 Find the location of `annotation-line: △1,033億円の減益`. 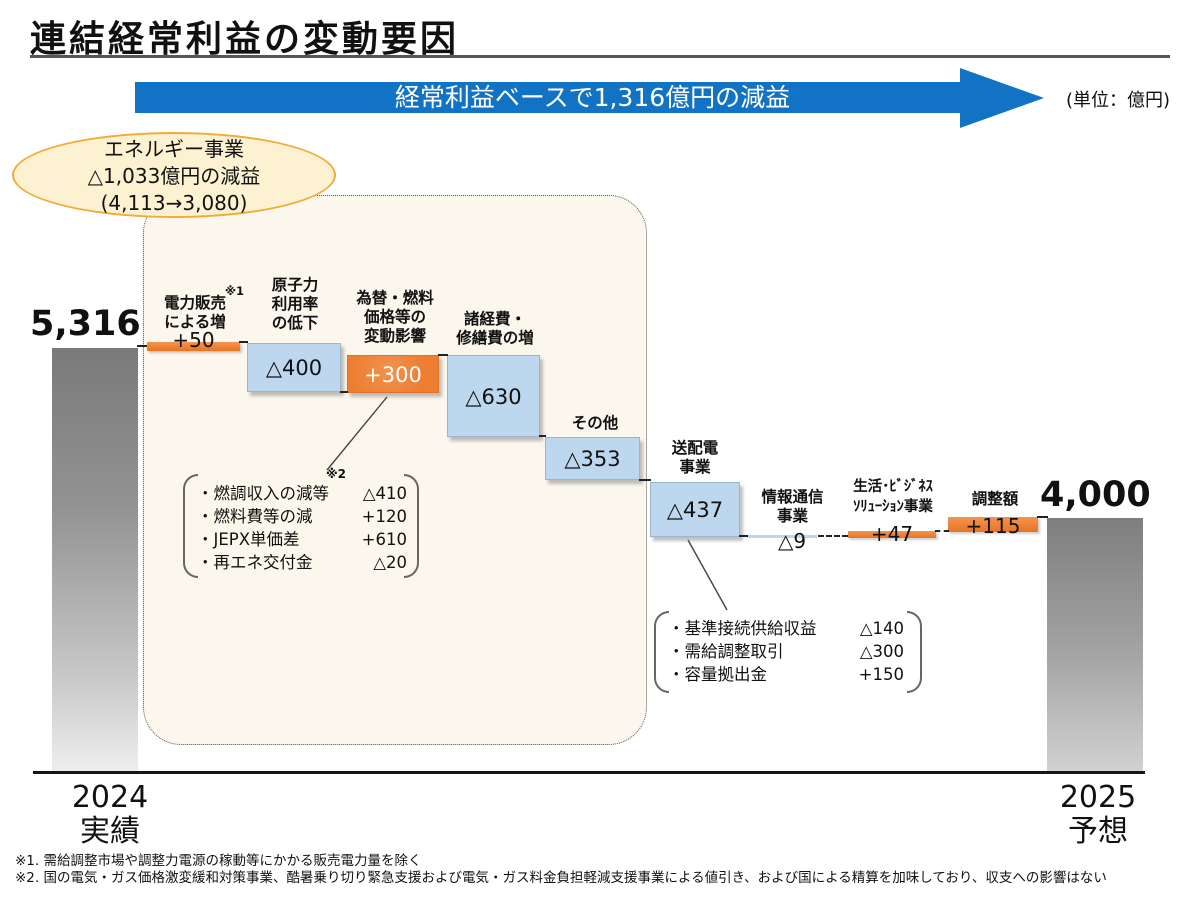

annotation-line: △1,033億円の減益 is located at coordinates (174, 176).